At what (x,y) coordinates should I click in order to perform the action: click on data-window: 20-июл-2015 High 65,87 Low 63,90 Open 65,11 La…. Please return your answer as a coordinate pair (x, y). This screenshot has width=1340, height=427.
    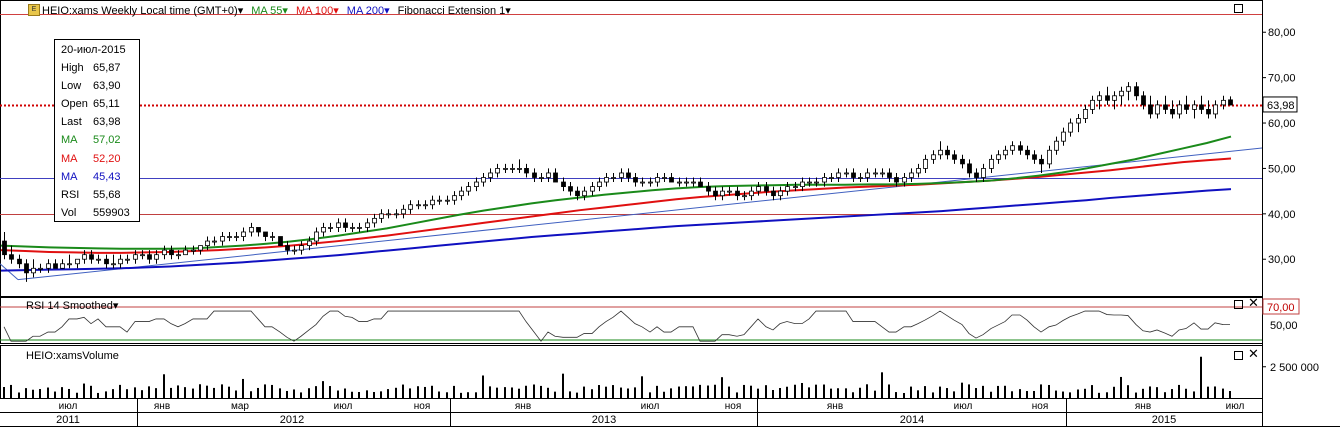
    Looking at the image, I should click on (97, 130).